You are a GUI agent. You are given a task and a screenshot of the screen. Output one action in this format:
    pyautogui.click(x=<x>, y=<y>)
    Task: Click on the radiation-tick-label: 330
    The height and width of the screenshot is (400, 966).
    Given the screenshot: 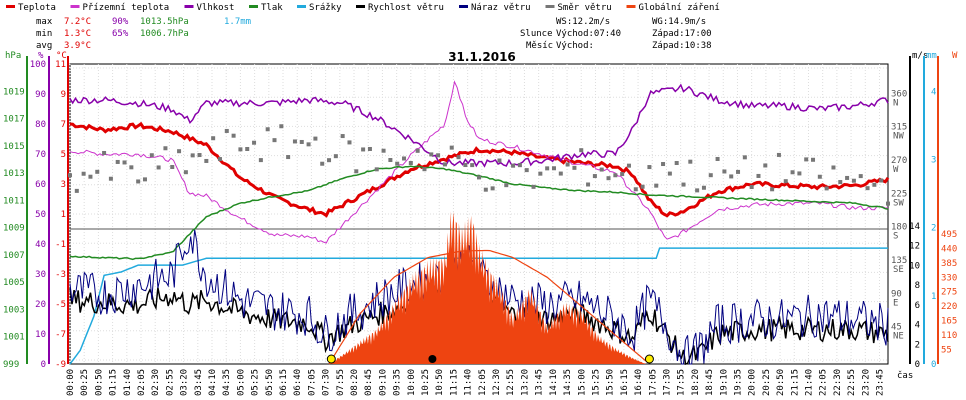 What is the action you would take?
    pyautogui.click(x=949, y=278)
    